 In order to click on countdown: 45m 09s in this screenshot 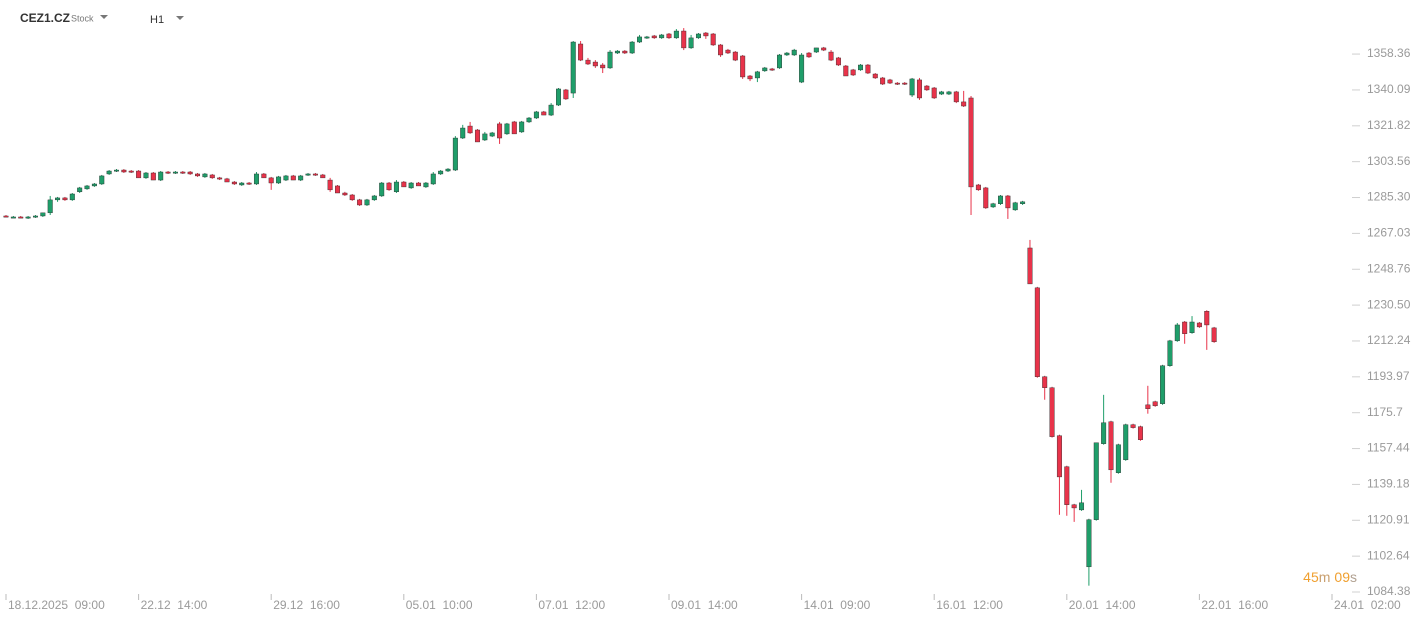, I will do `click(1330, 577)`.